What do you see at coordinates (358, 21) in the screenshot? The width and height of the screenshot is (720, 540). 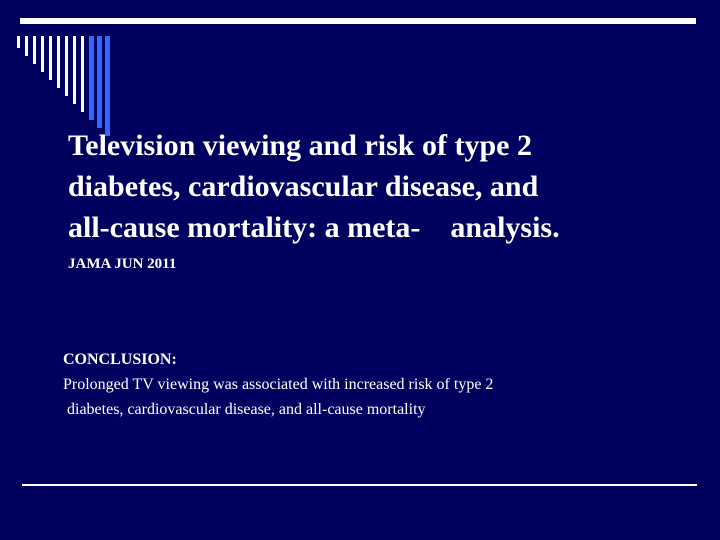 I see `top-rule` at bounding box center [358, 21].